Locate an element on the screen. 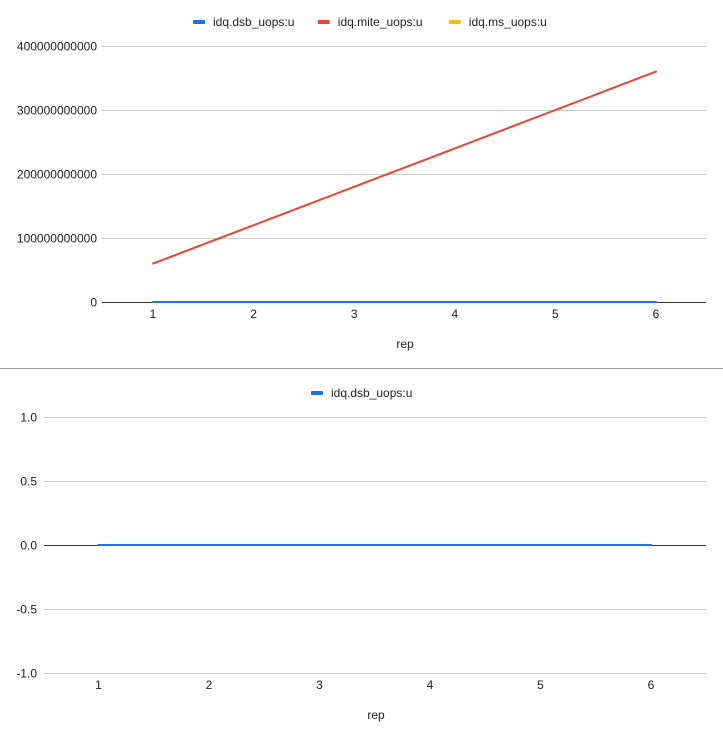  y-tick-label: 300000000000 is located at coordinates (57, 111).